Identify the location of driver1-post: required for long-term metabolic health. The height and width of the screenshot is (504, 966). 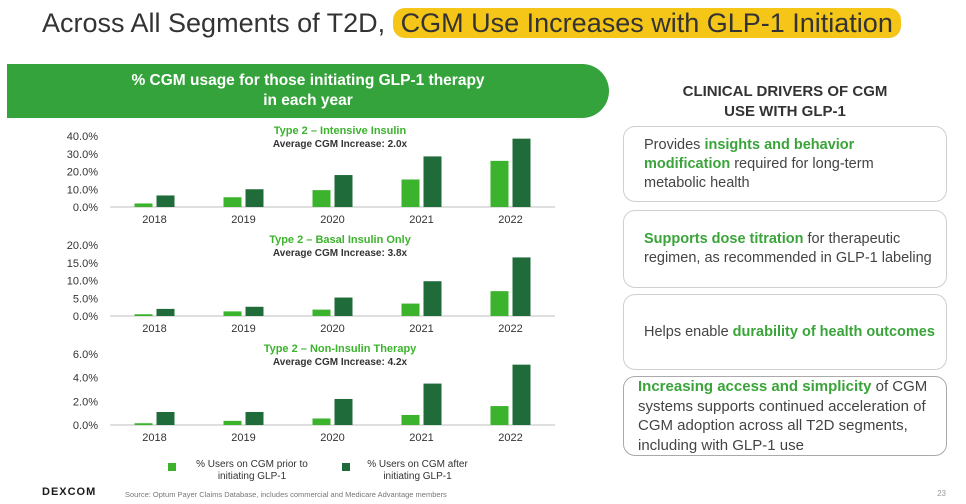
(759, 173).